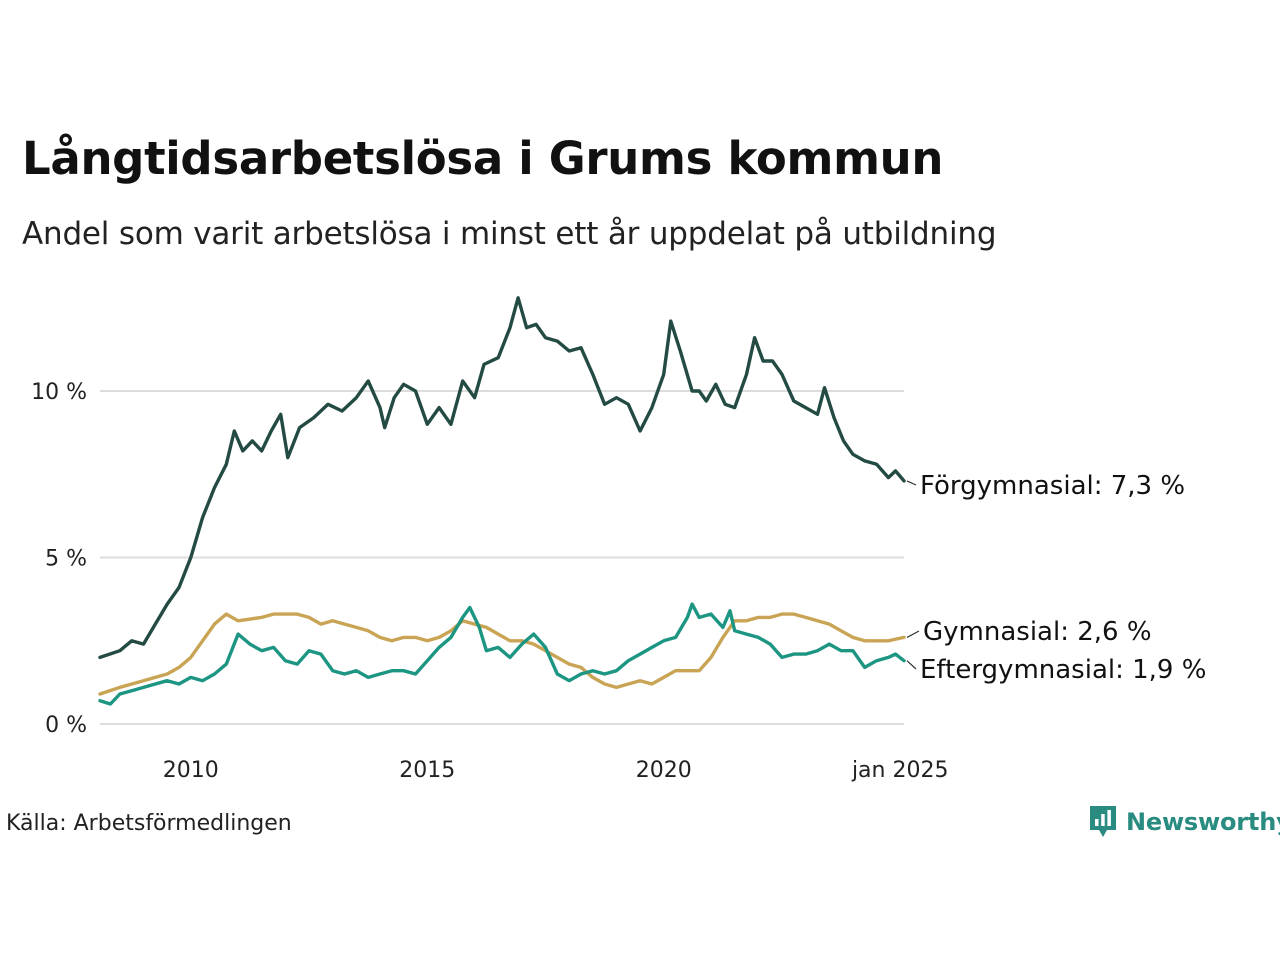 Image resolution: width=1280 pixels, height=960 pixels. What do you see at coordinates (427, 770) in the screenshot?
I see `x-tick-label: 2015` at bounding box center [427, 770].